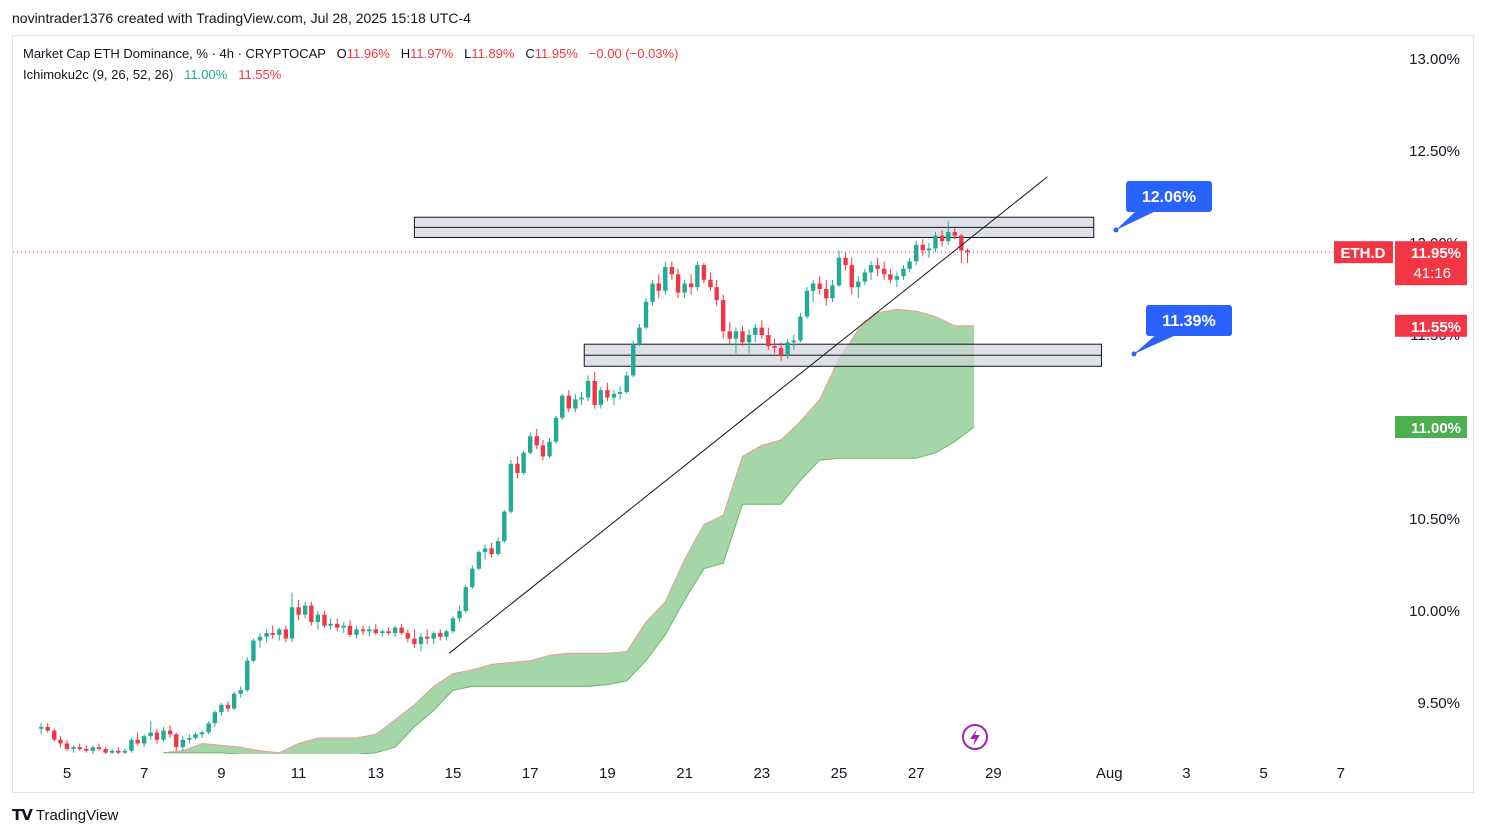 The height and width of the screenshot is (837, 1487). Describe the element at coordinates (1431, 263) in the screenshot. I see `last-price-tag` at that location.